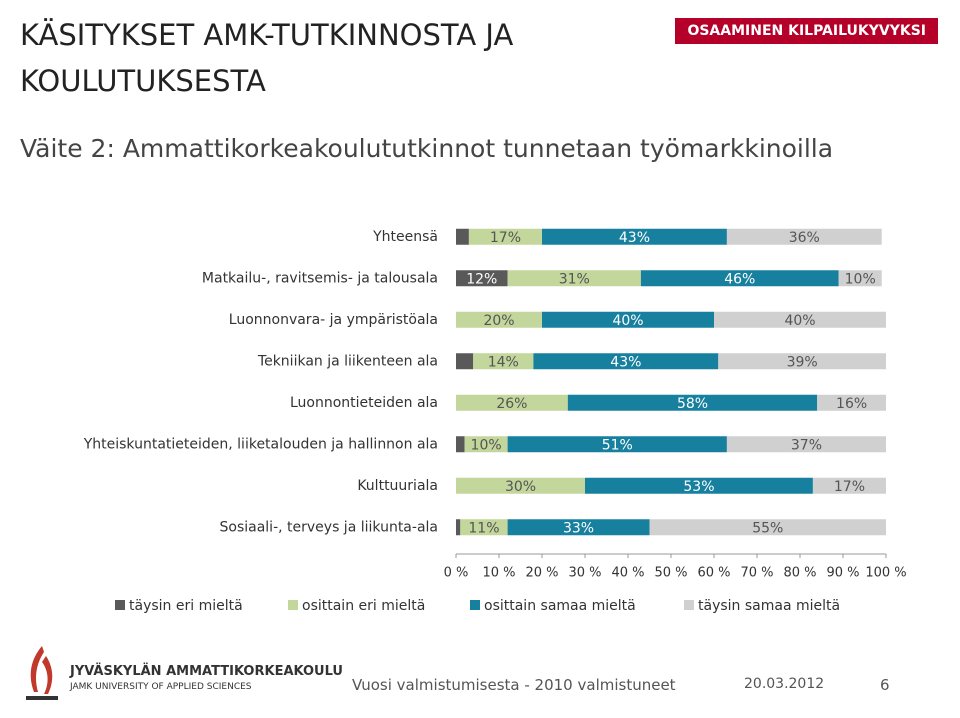 This screenshot has height=718, width=960. Describe the element at coordinates (320, 278) in the screenshot. I see `category-label: Matkailu-, ravitsemis- ja talousala` at that location.